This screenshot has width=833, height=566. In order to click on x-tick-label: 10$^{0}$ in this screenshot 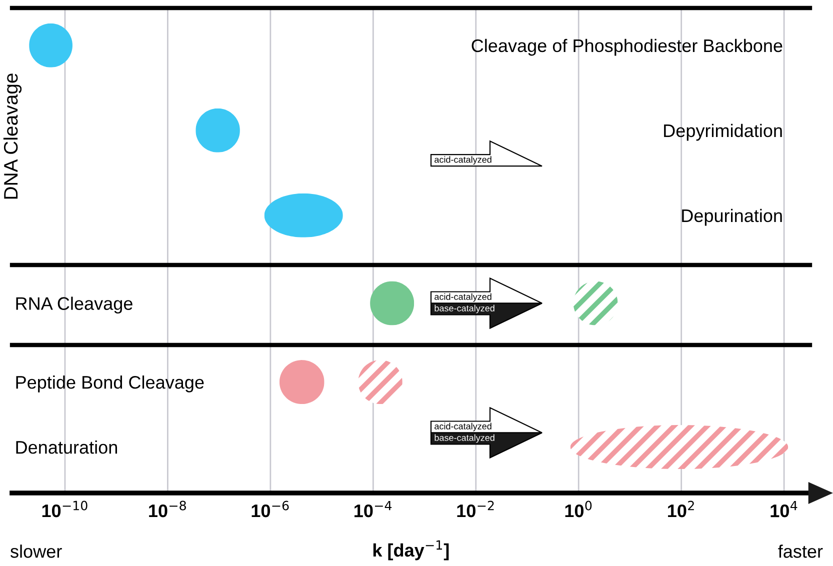, I will do `click(578, 509)`.